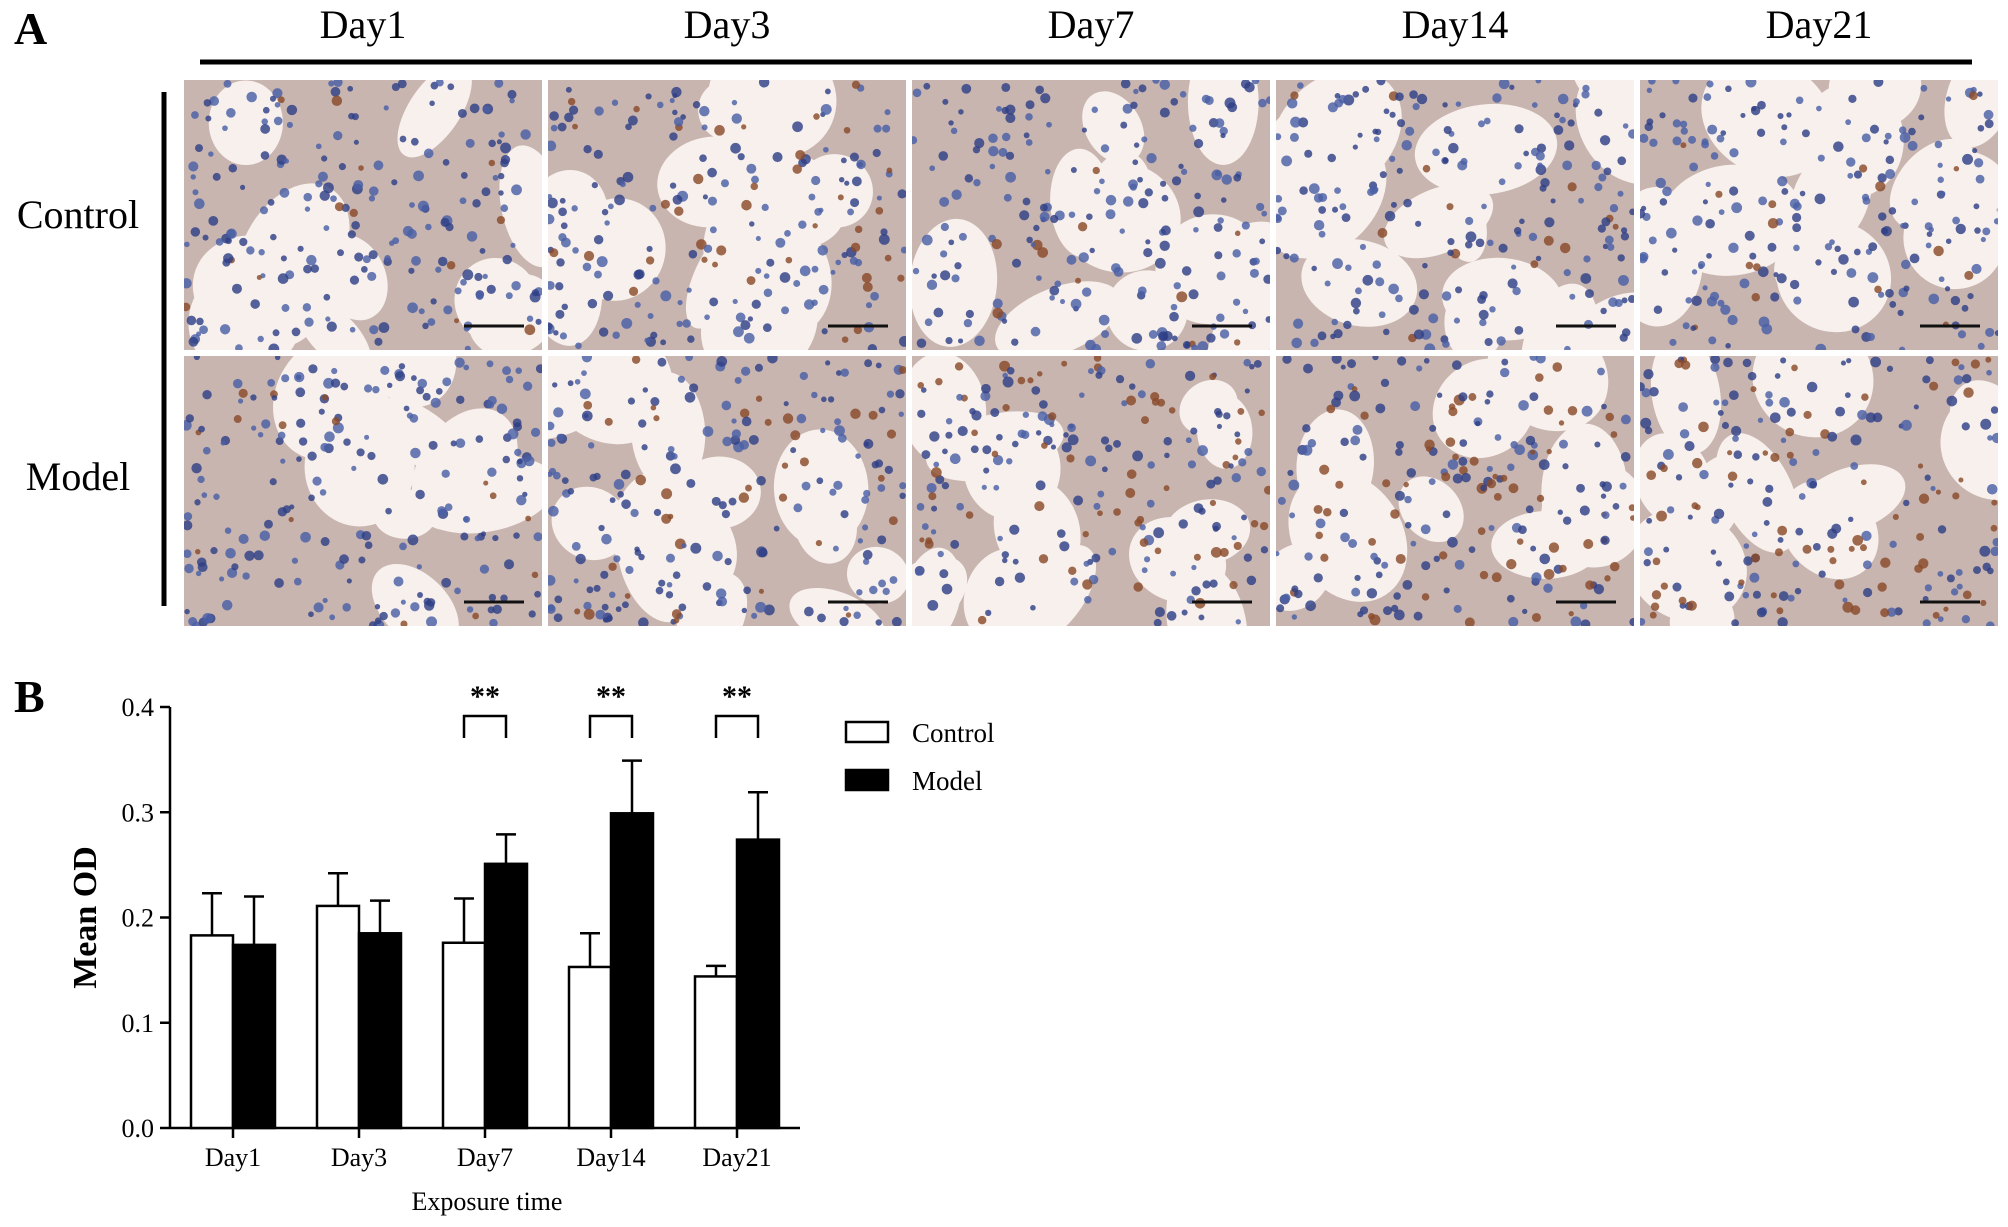 Image resolution: width=2008 pixels, height=1227 pixels. Describe the element at coordinates (1455, 24) in the screenshot. I see `column-label: Day14` at that location.